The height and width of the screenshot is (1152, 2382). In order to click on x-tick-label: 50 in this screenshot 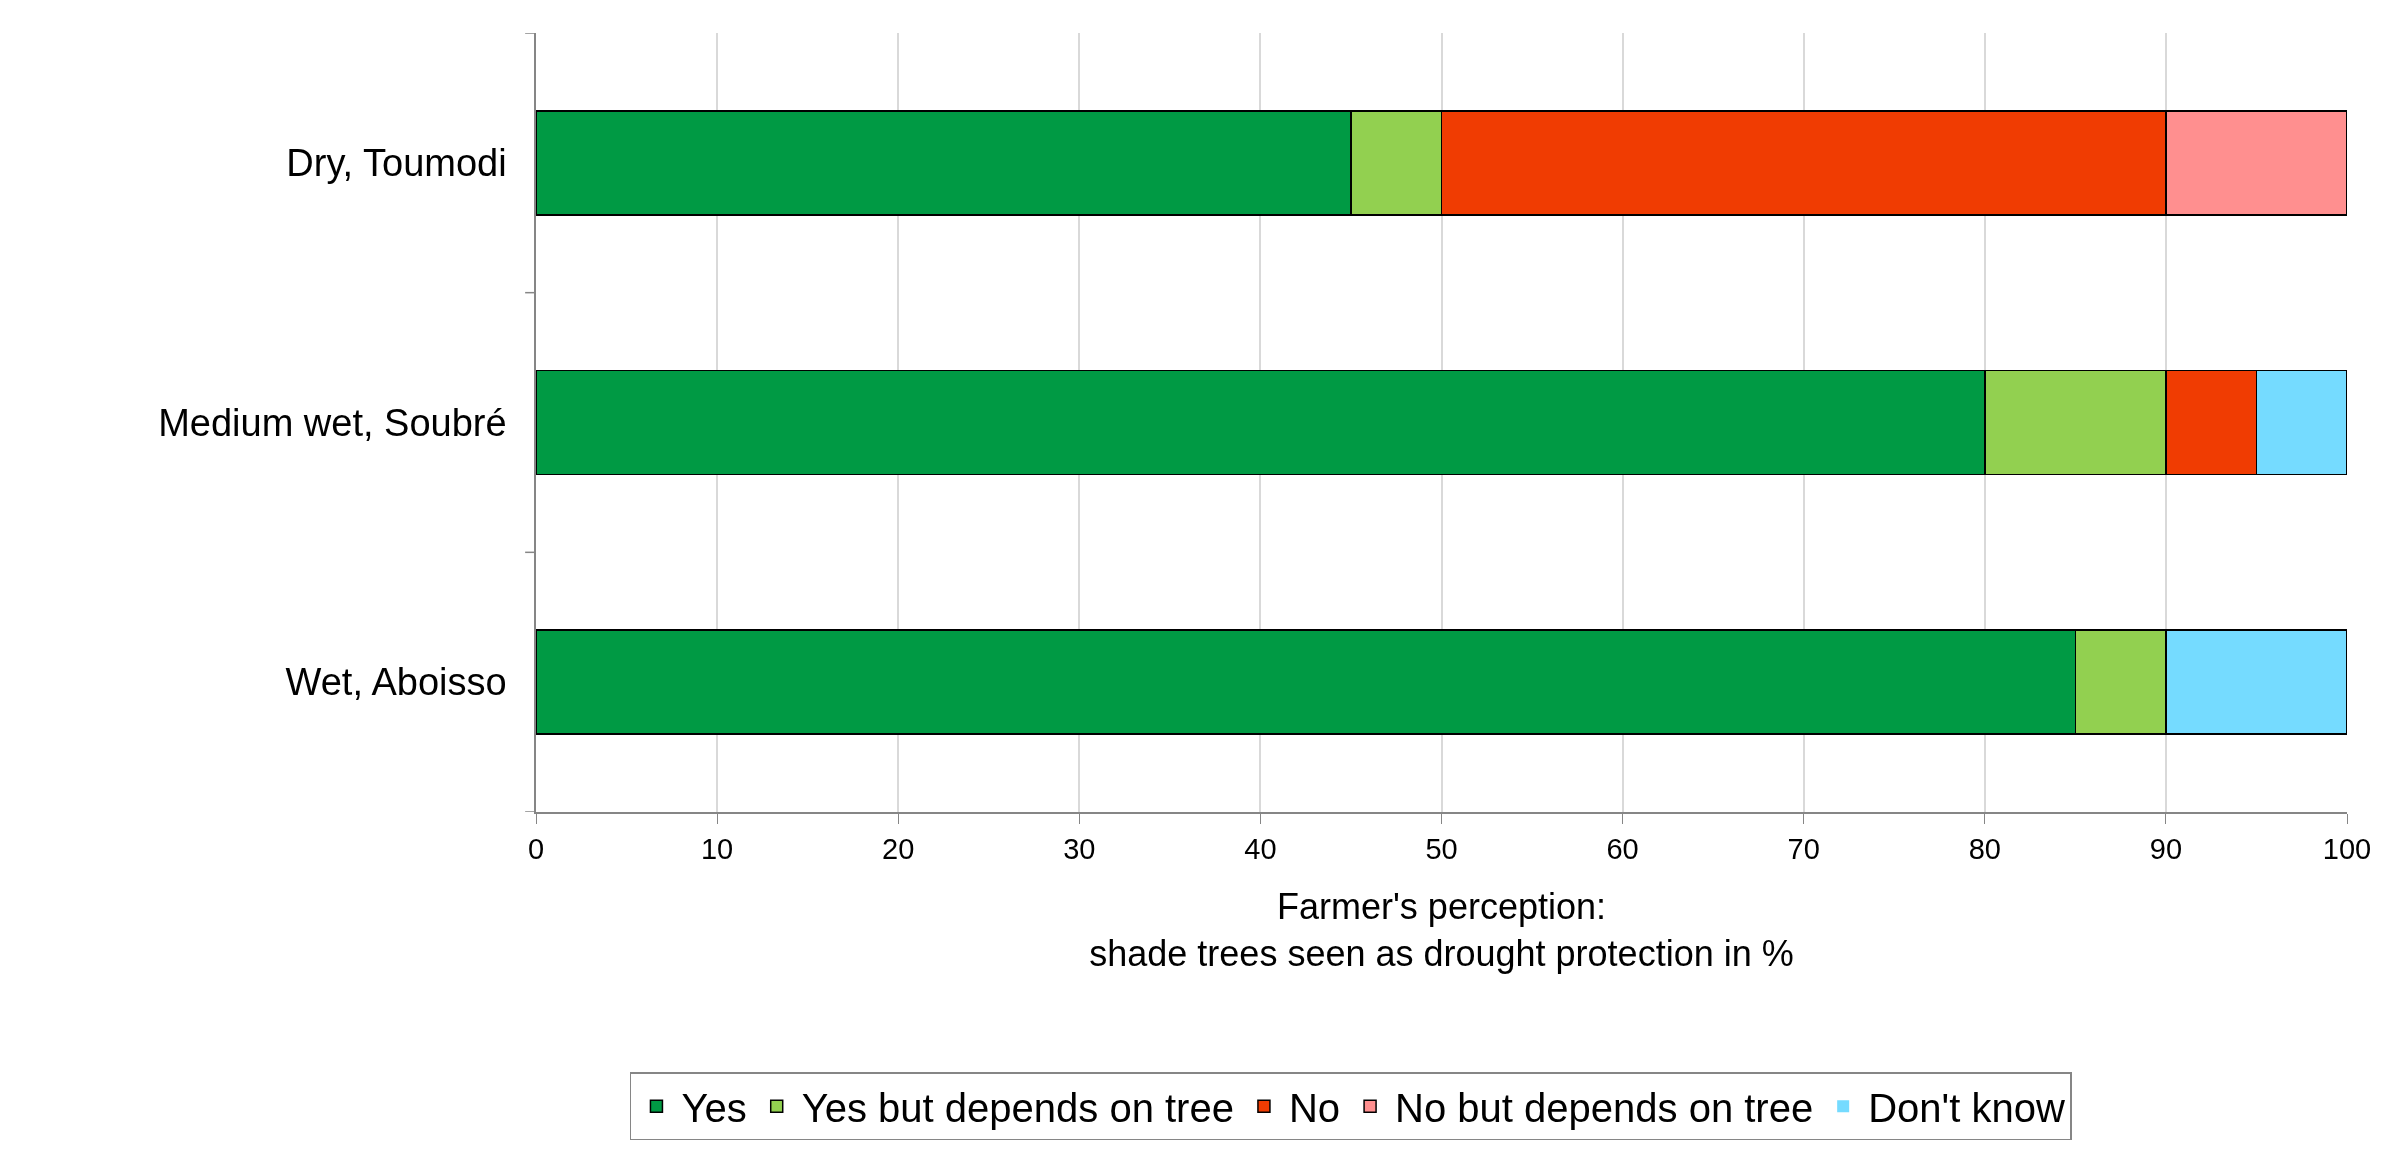, I will do `click(1441, 848)`.